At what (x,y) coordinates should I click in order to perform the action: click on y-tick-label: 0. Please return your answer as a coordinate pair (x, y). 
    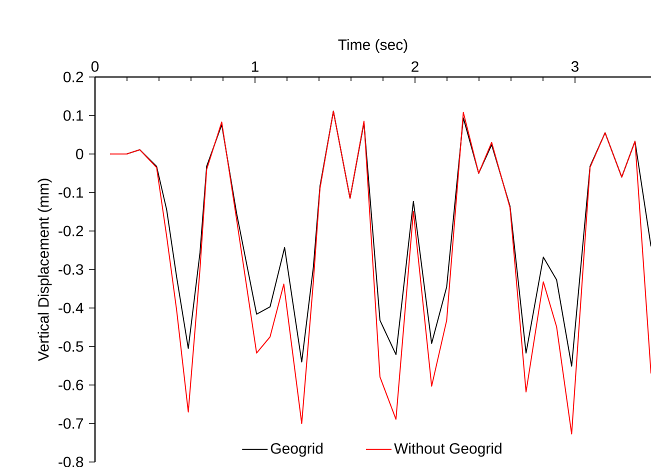
    Looking at the image, I should click on (80, 154).